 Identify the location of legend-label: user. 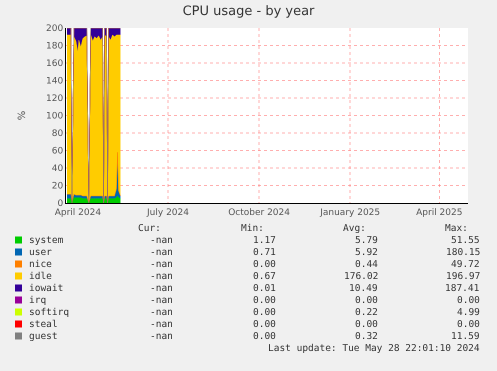
(40, 252).